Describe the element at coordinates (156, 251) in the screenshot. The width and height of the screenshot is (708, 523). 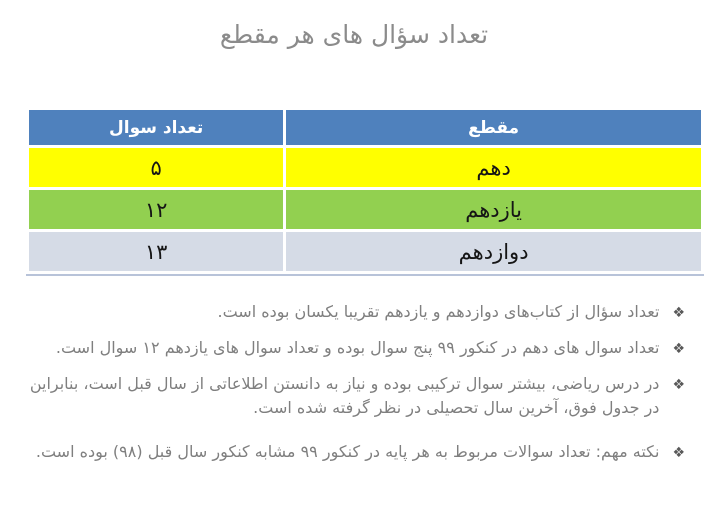
I see `count-cell: ۱۳` at that location.